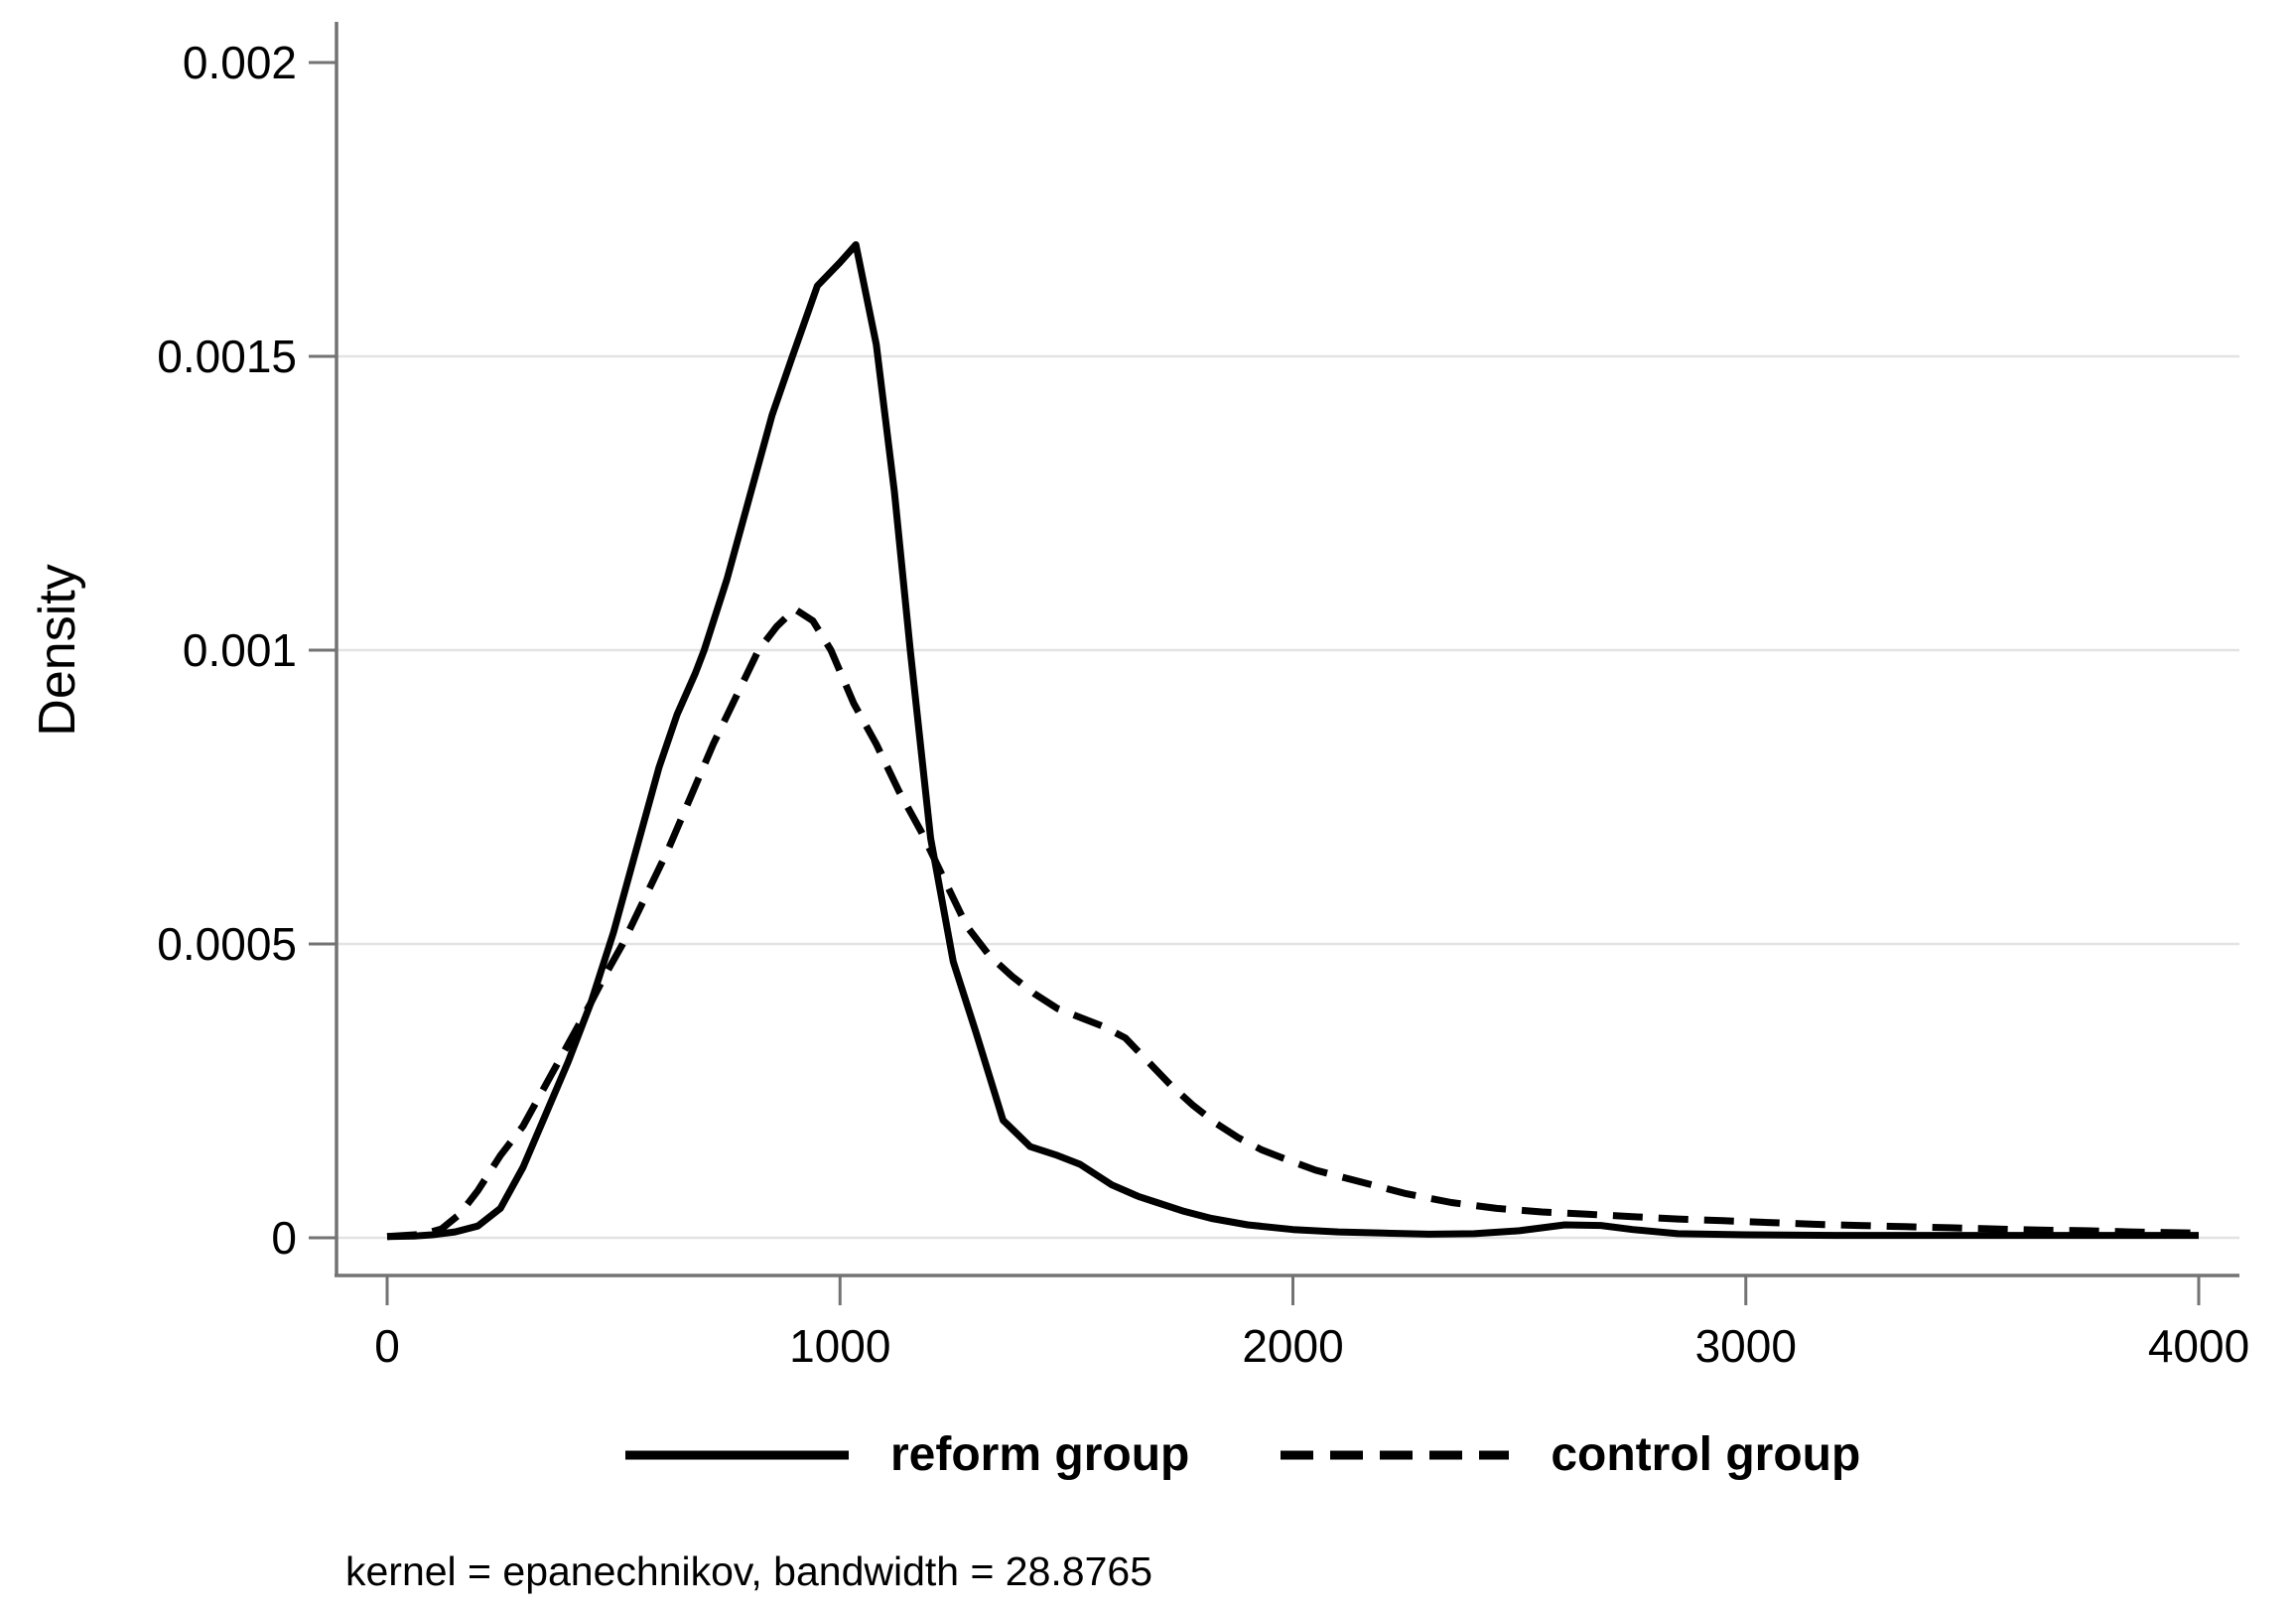 The height and width of the screenshot is (1610, 2296). I want to click on solid-line-swatch, so click(737, 1454).